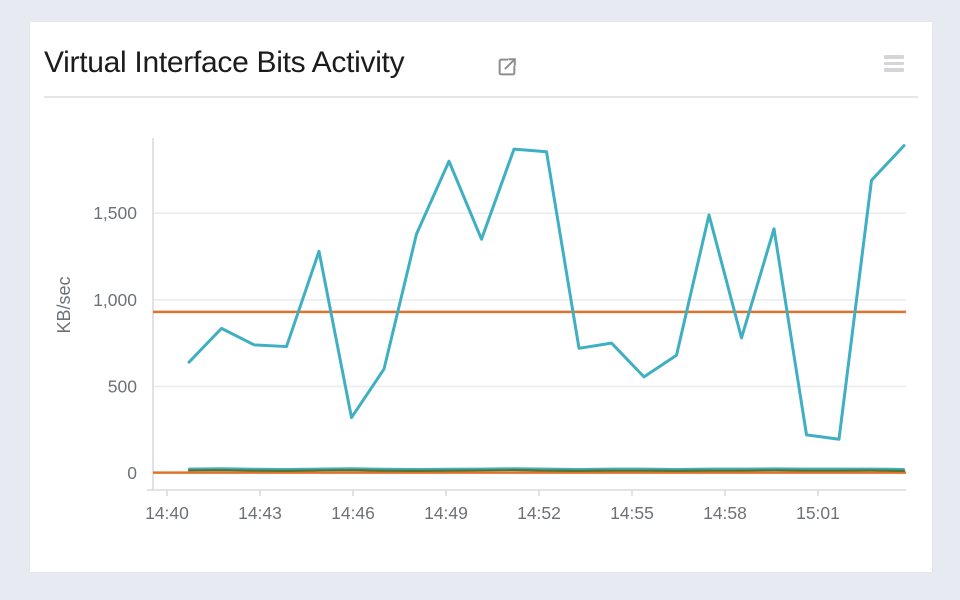 This screenshot has width=960, height=600. Describe the element at coordinates (167, 513) in the screenshot. I see `x-tick-label: 14:40` at that location.